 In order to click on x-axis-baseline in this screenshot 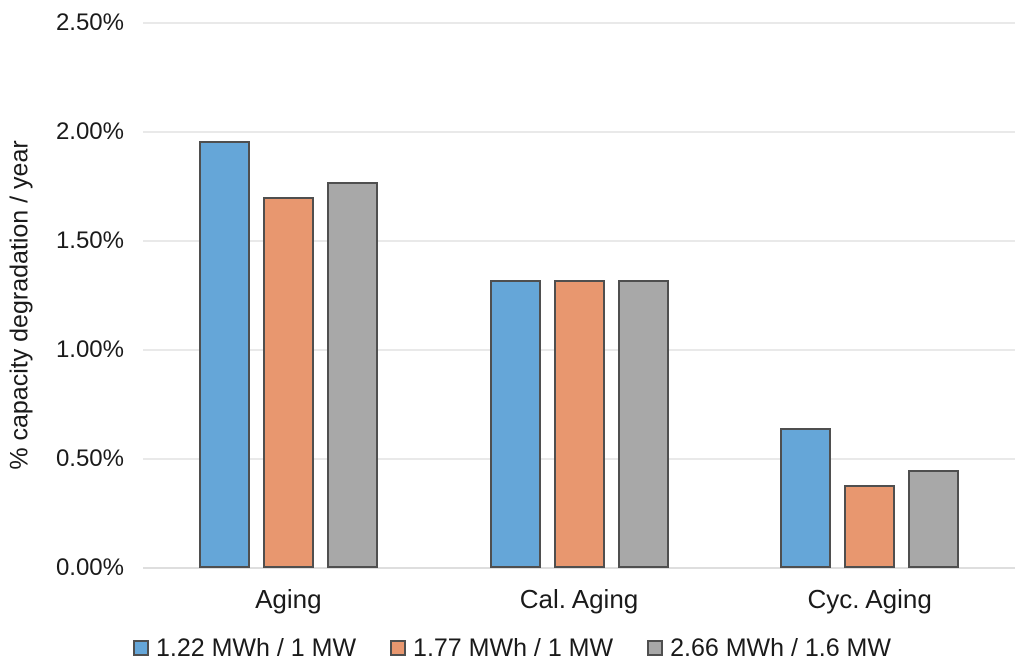, I will do `click(579, 568)`.